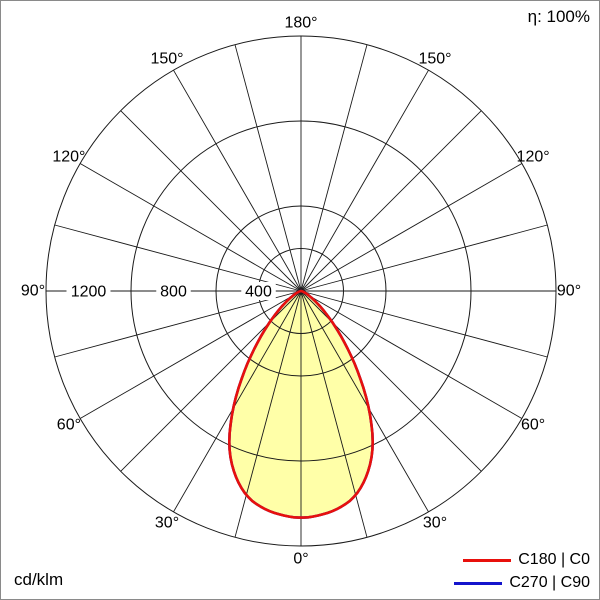 The height and width of the screenshot is (600, 600). What do you see at coordinates (39, 579) in the screenshot?
I see `units-label: cd/klm` at bounding box center [39, 579].